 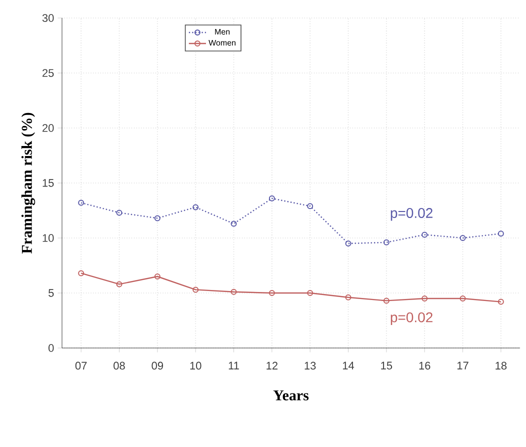 What do you see at coordinates (48, 18) in the screenshot?
I see `y-tick-label: 30` at bounding box center [48, 18].